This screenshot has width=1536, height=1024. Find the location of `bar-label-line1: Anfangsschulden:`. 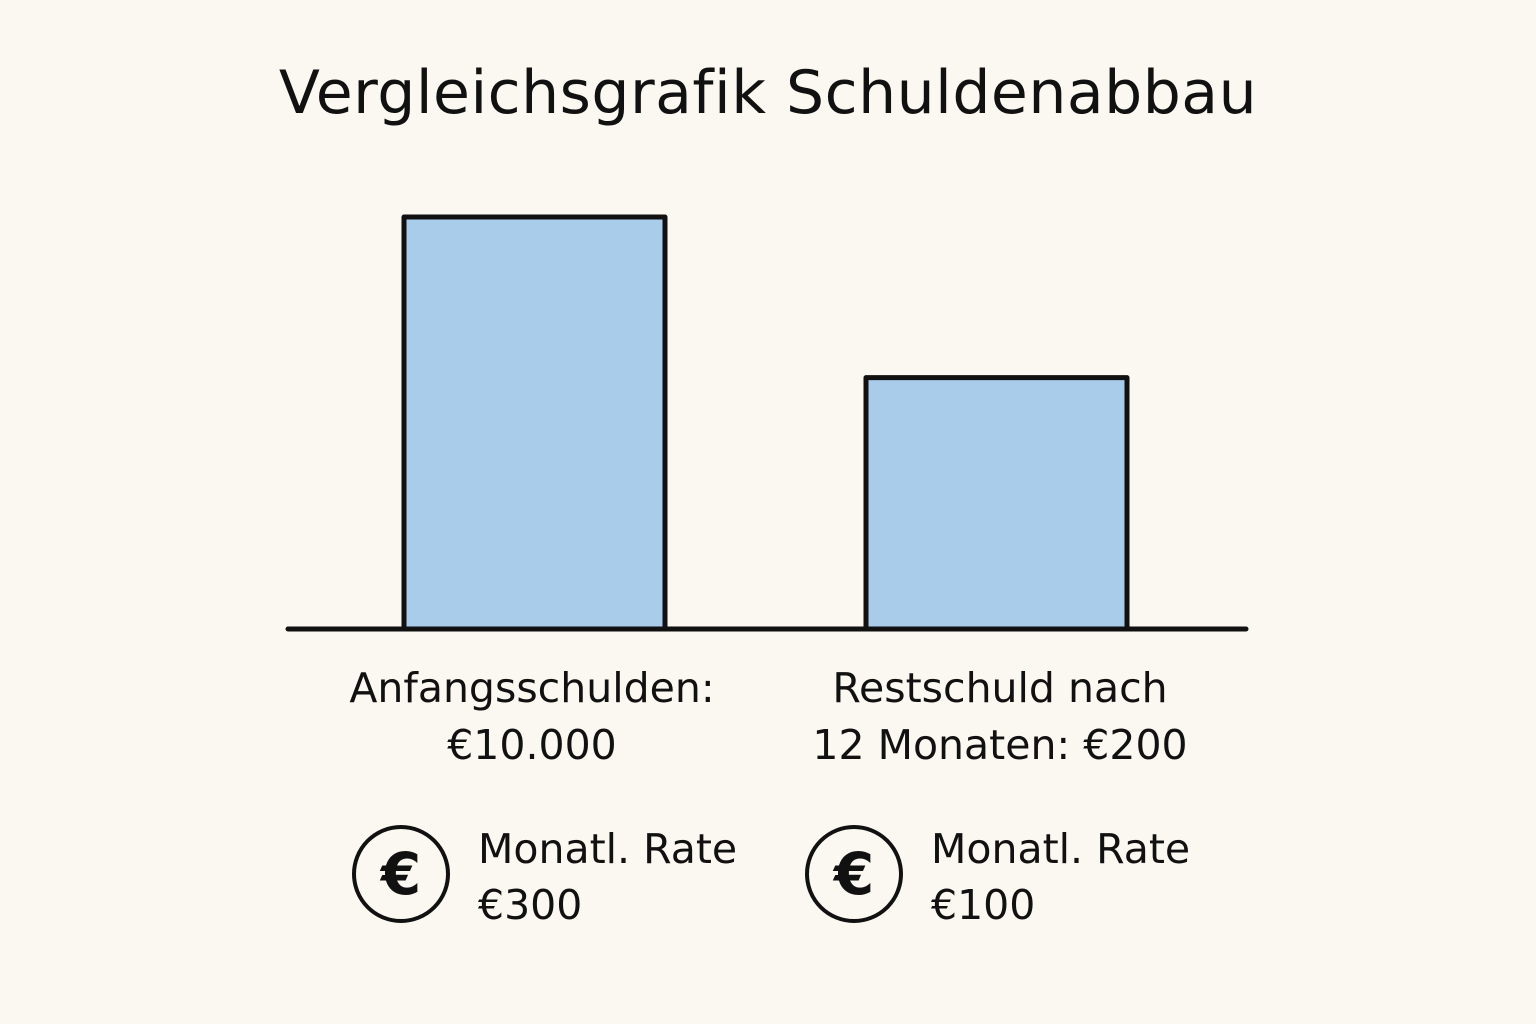

bar-label-line1: Anfangsschulden: is located at coordinates (532, 688).